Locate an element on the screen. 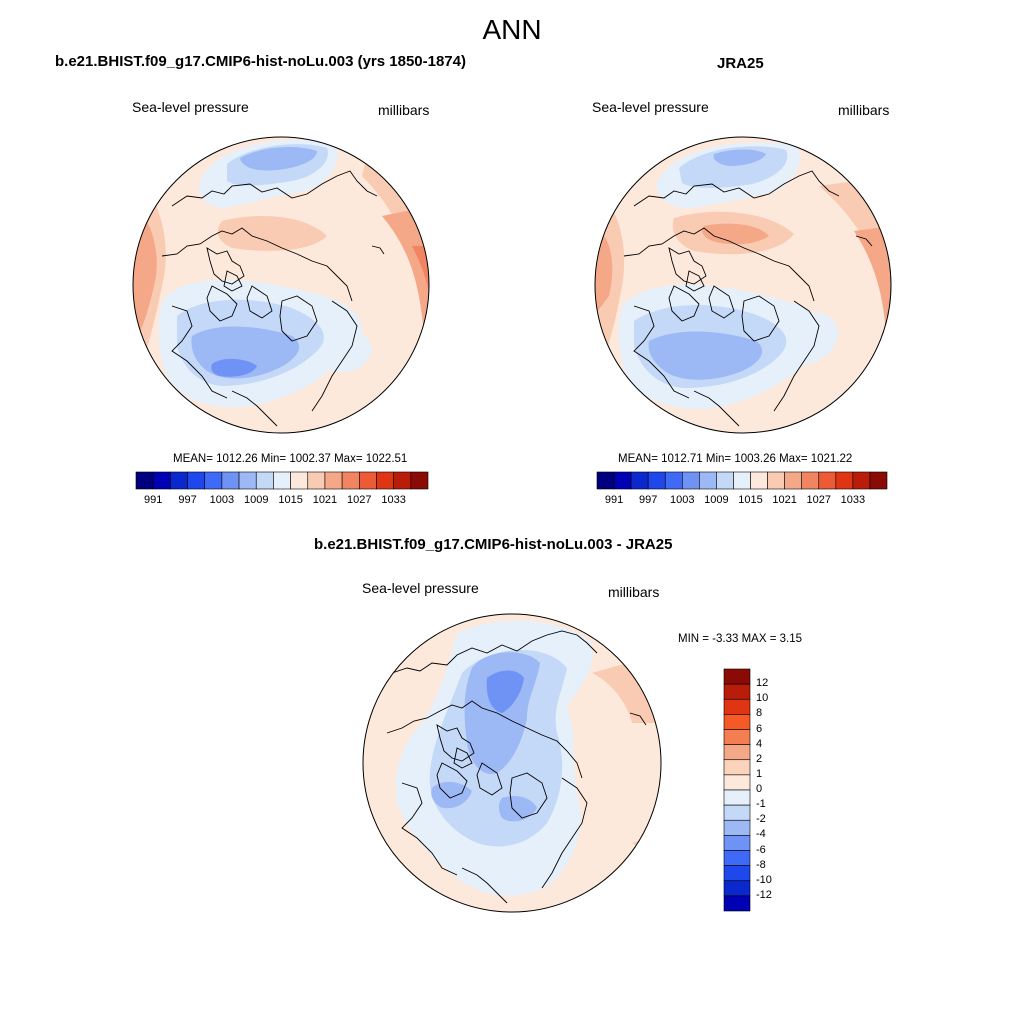  panel1-colorbar-tick-label: 1009 is located at coordinates (256, 500).